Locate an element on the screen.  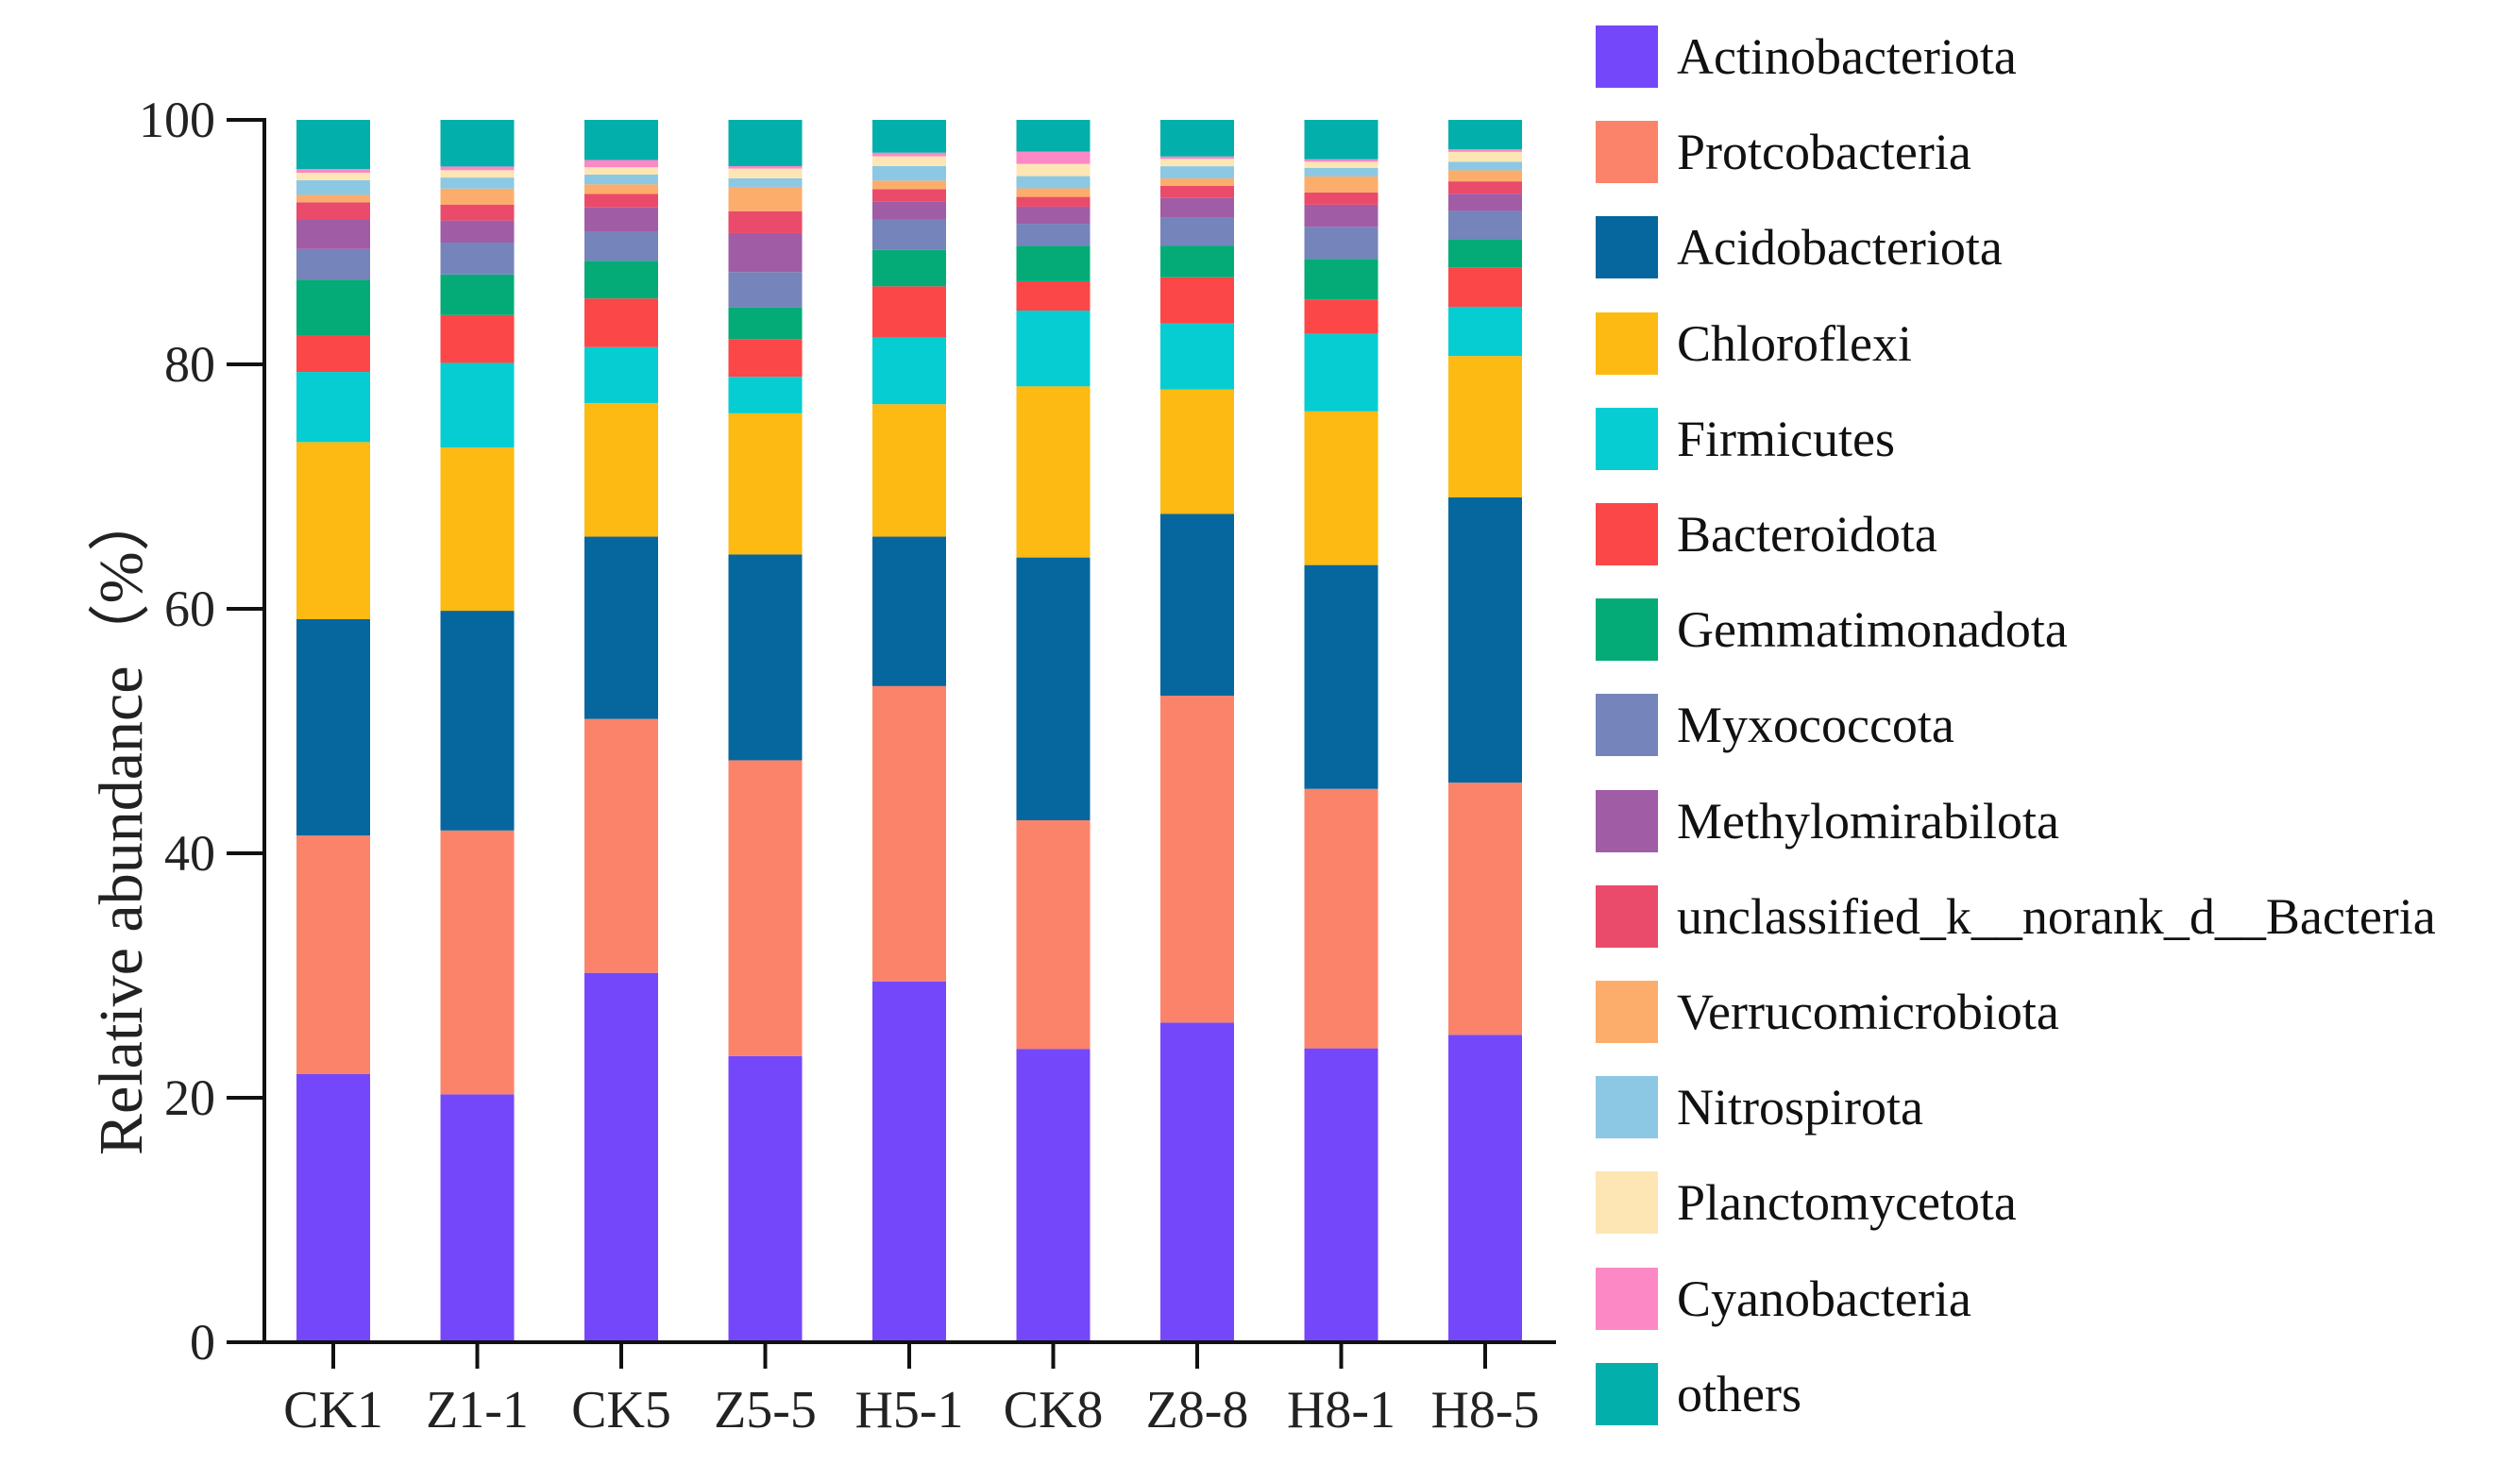
bar-segment-Z1-1-others is located at coordinates (478, 143).